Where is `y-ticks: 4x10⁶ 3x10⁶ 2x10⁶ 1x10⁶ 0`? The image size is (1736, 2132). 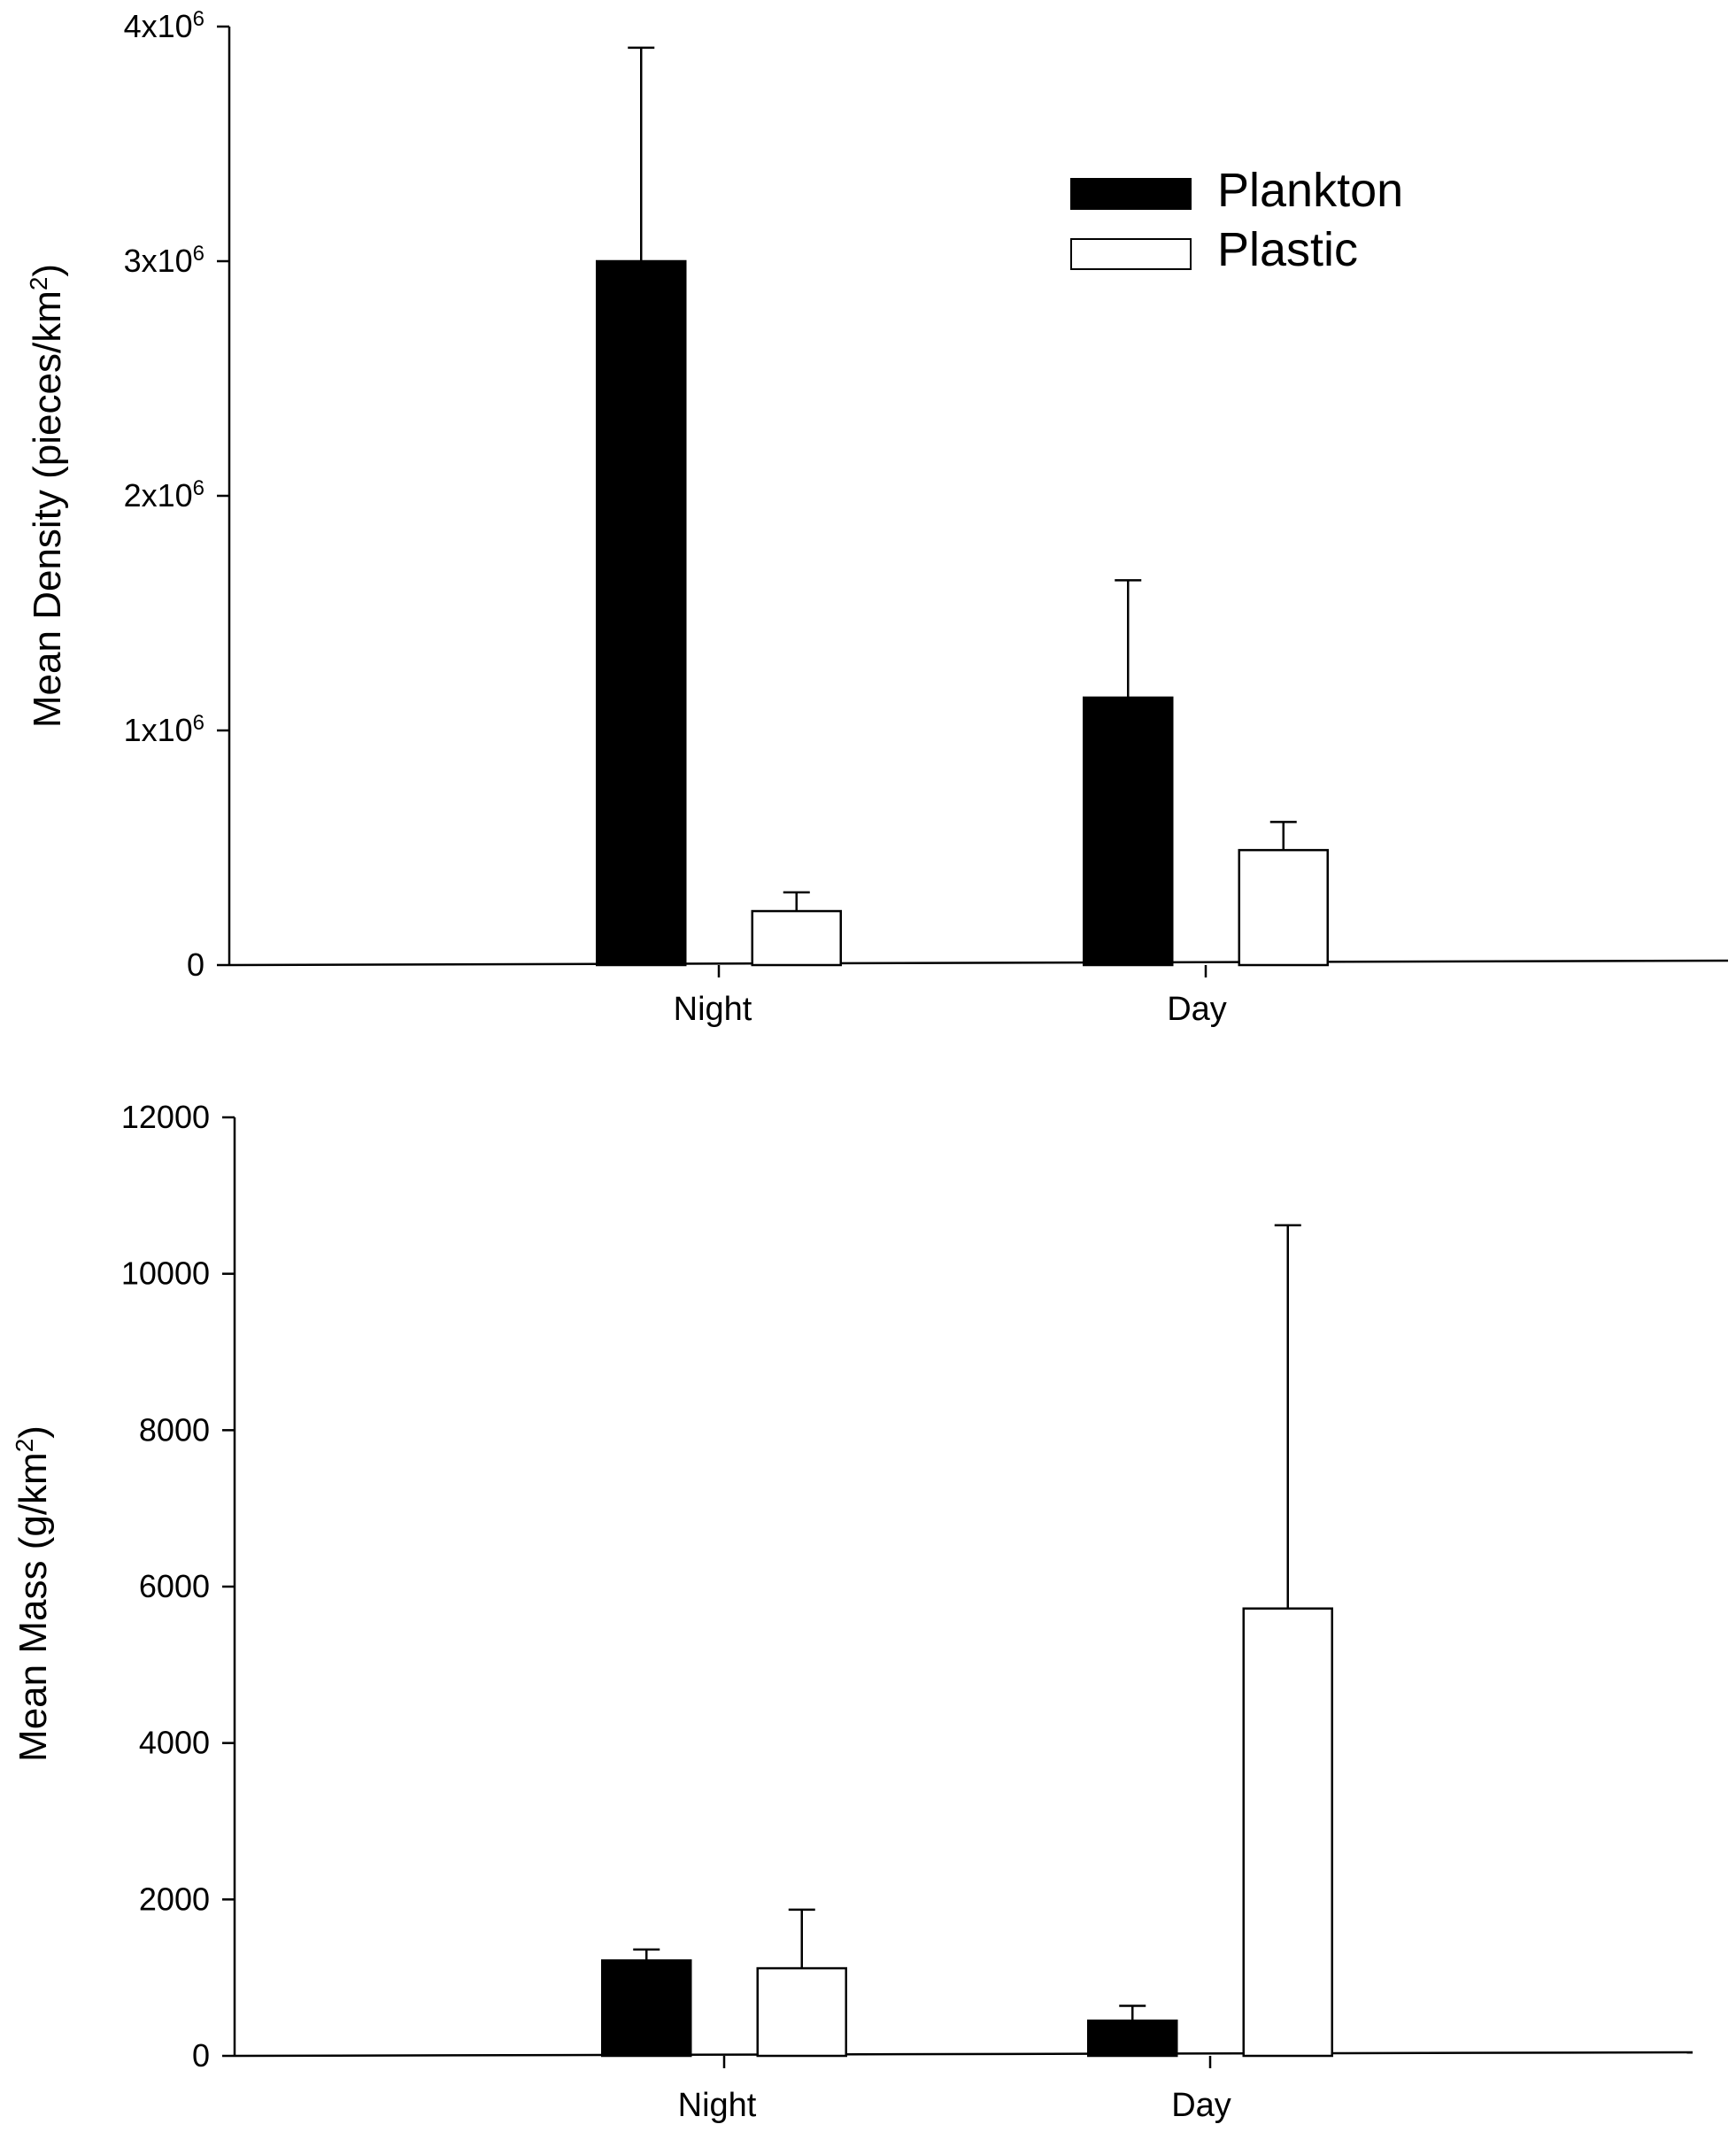
y-ticks: 4x10⁶ 3x10⁶ 2x10⁶ 1x10⁶ 0 is located at coordinates (177, 495).